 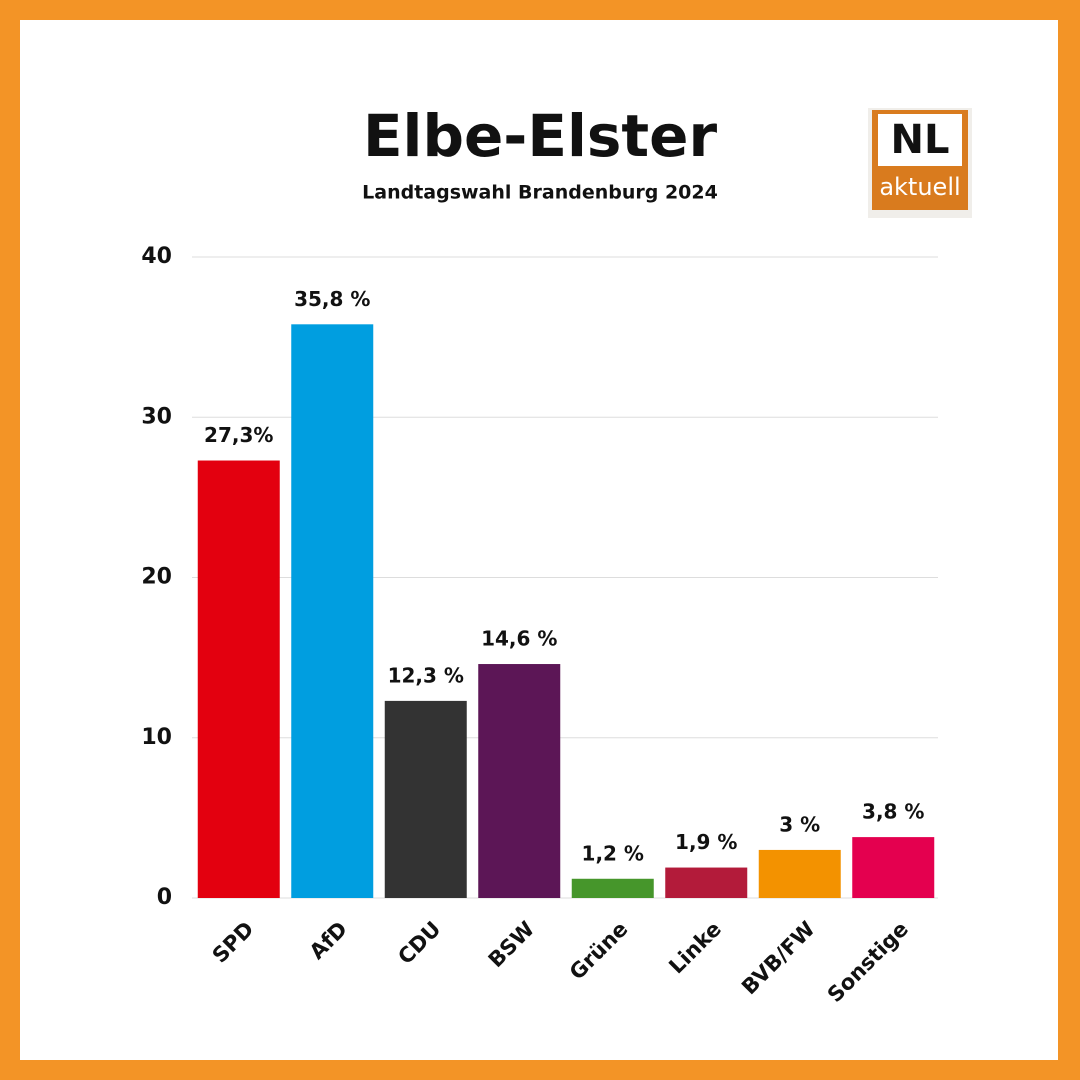 I want to click on logo-bottom: aktuell, so click(x=919, y=187).